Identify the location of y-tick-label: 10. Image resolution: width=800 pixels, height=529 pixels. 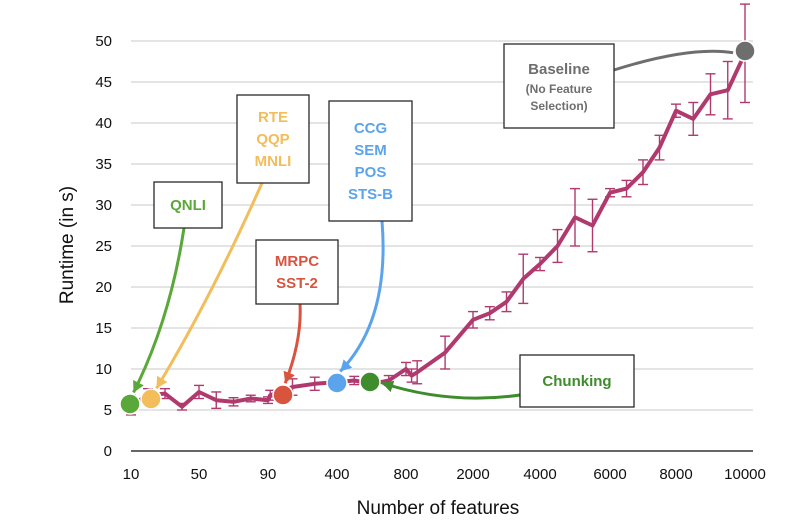
(103, 369).